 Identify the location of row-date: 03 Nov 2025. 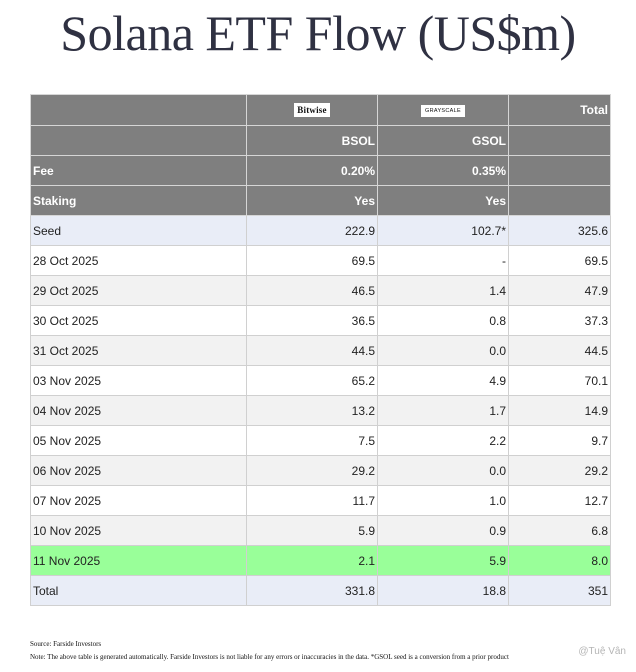
(138, 380).